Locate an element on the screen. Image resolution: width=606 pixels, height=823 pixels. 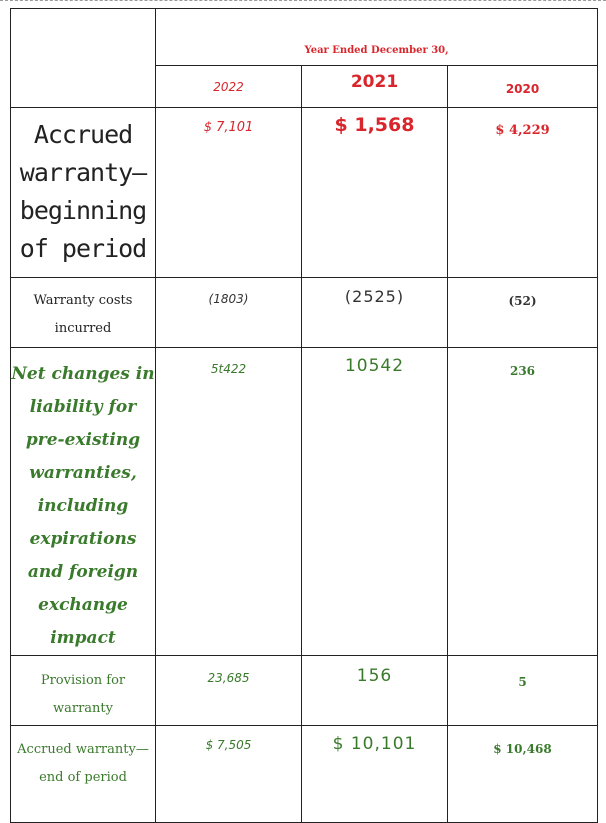
header-row-period: Year Ended December 30, is located at coordinates (304, 58).